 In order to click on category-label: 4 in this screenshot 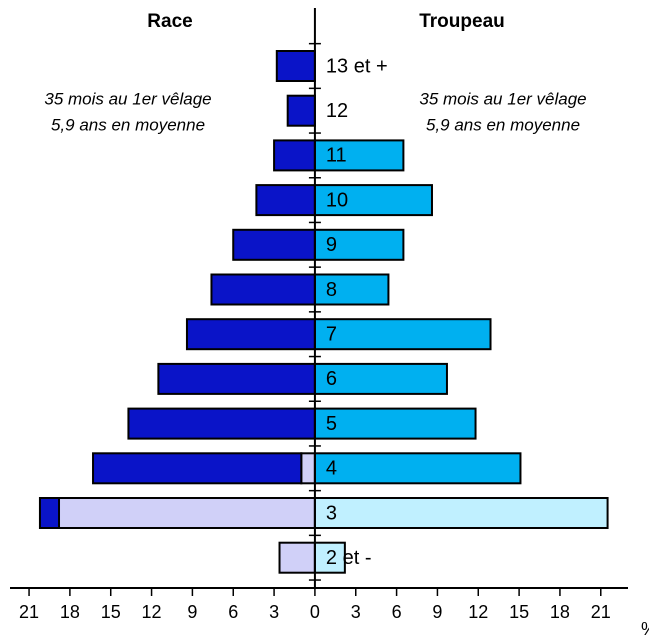, I will do `click(331, 469)`.